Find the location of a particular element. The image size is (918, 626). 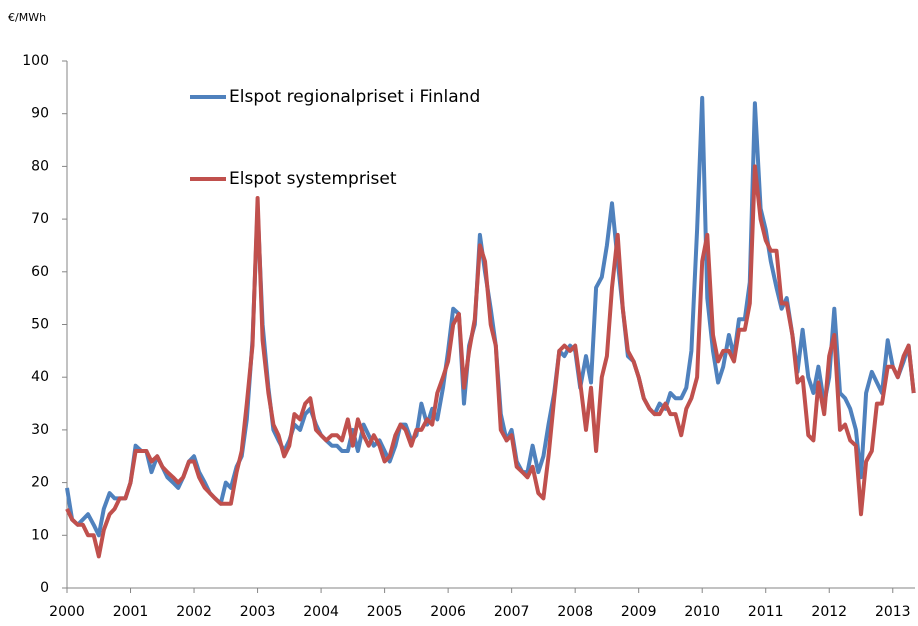

x-tick-label: 2011 is located at coordinates (766, 612).